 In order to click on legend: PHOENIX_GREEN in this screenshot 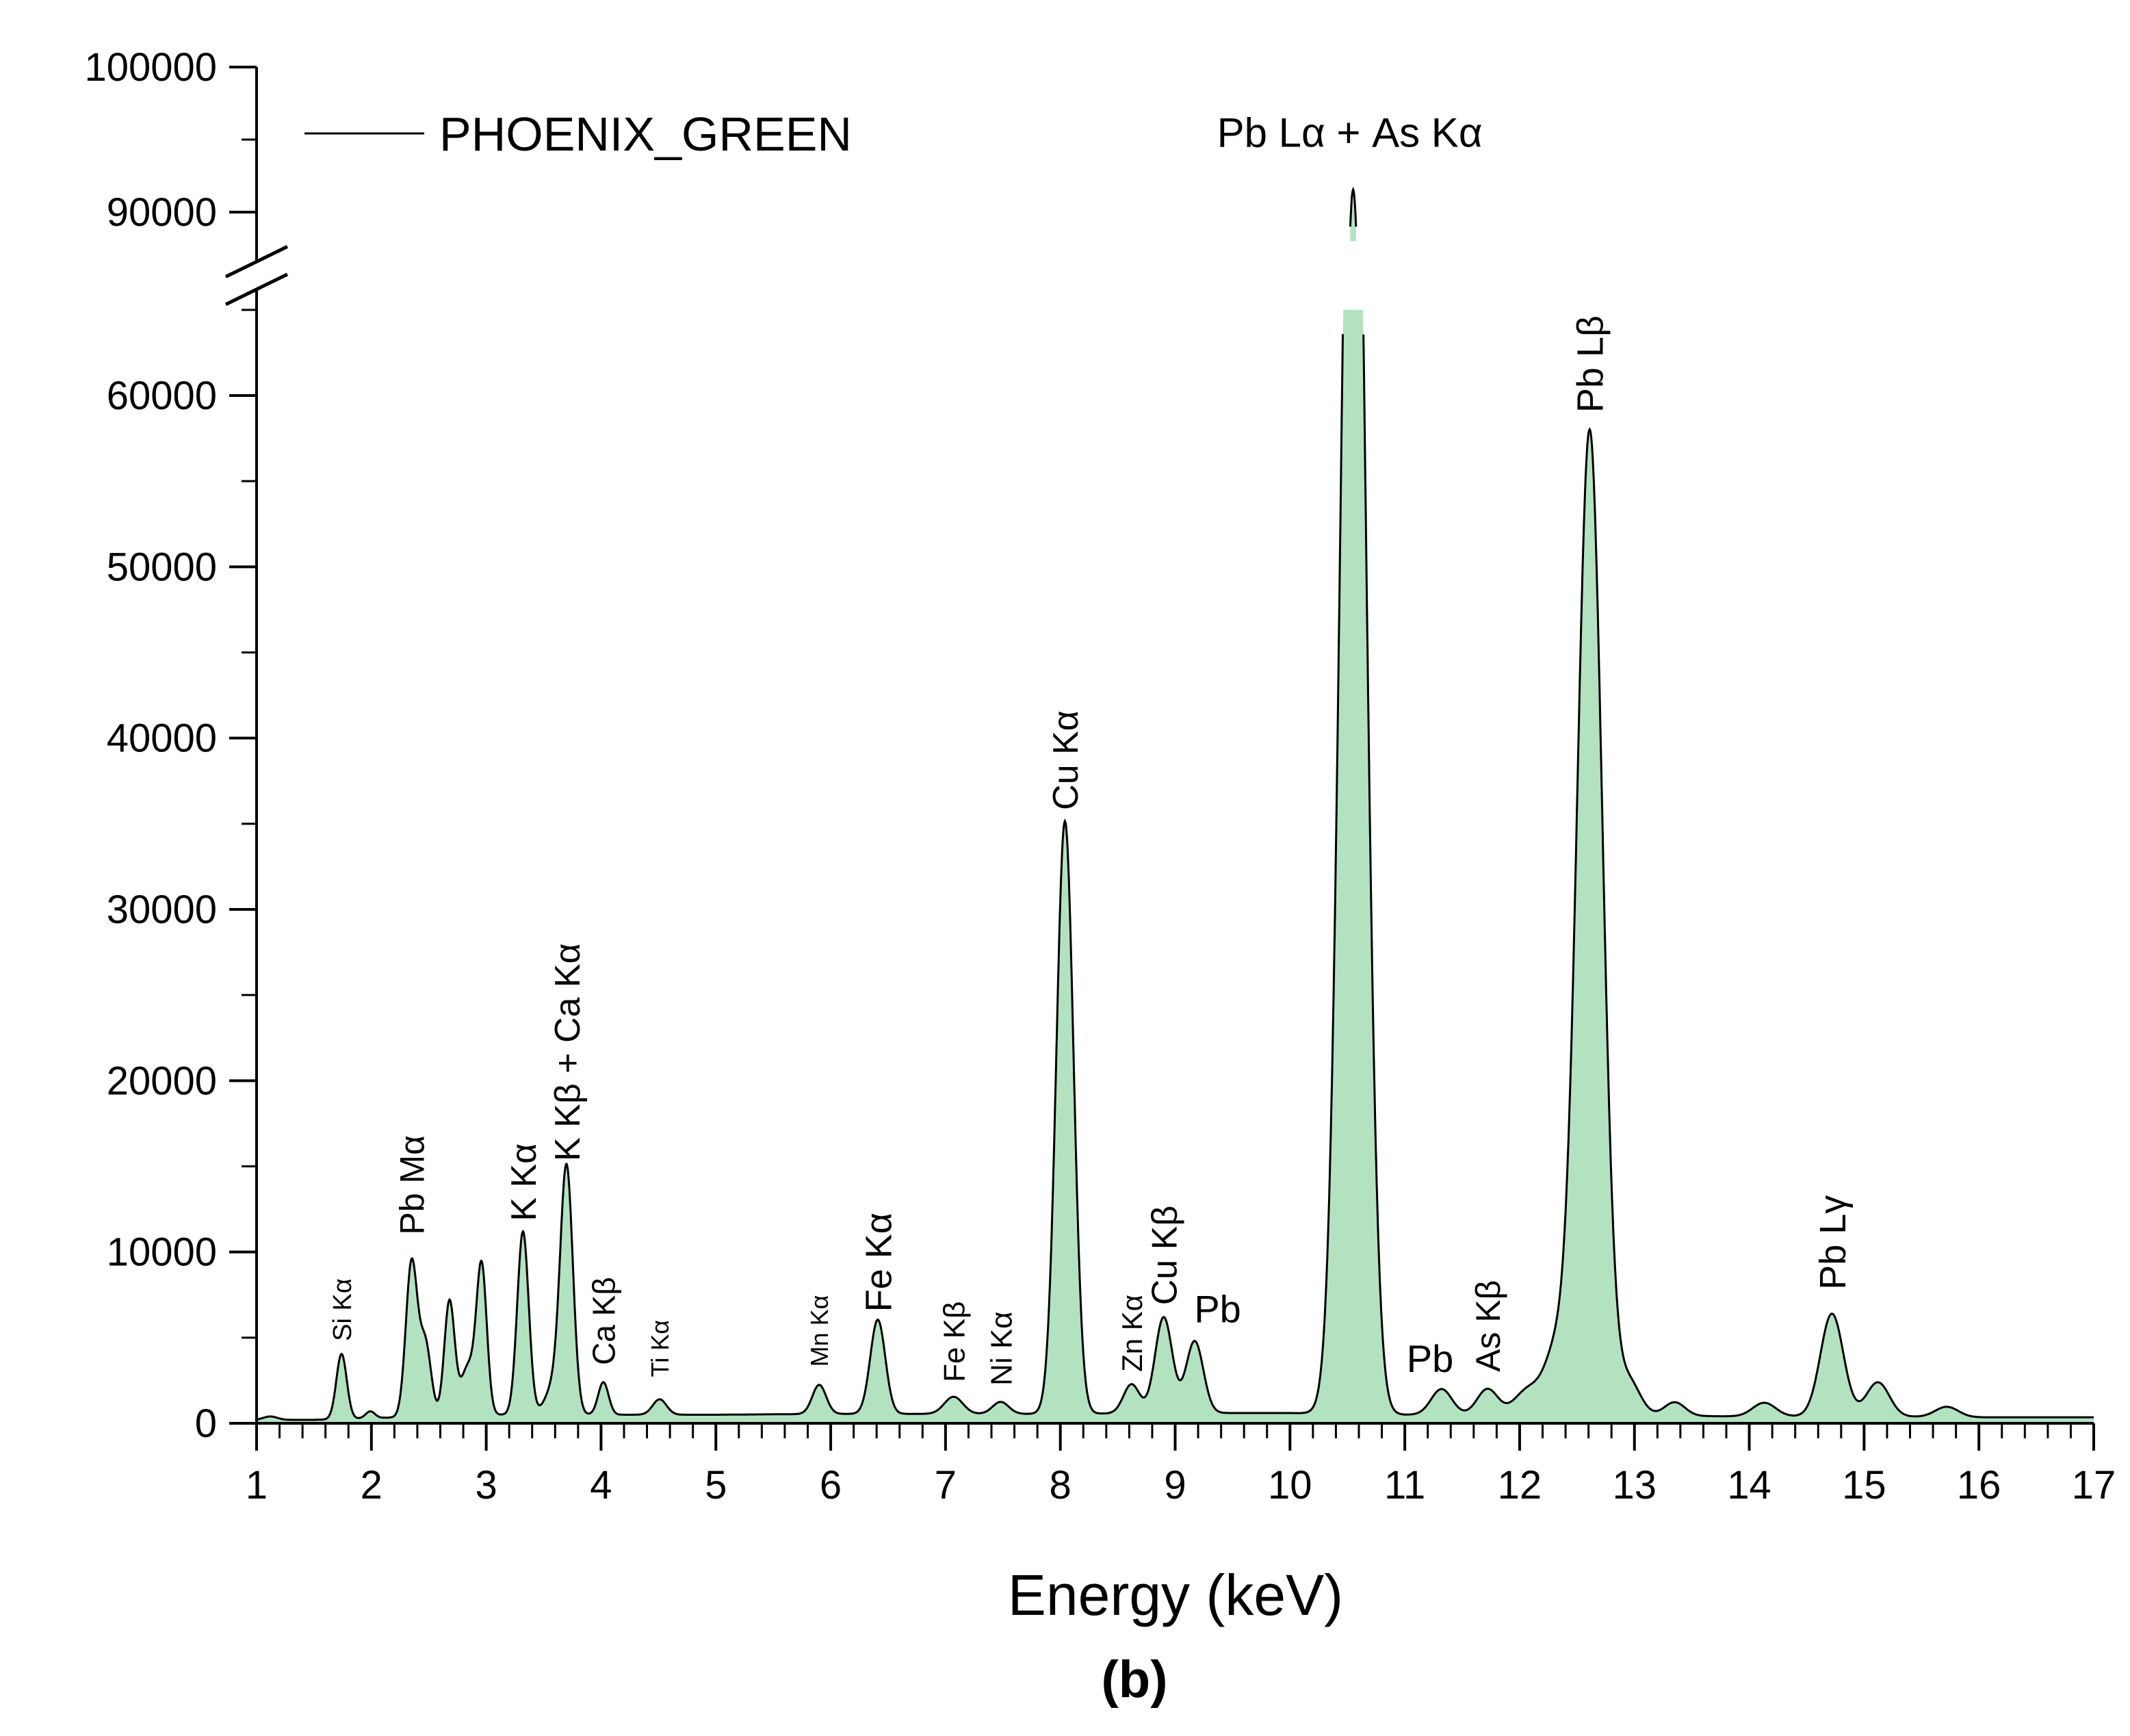, I will do `click(578, 134)`.